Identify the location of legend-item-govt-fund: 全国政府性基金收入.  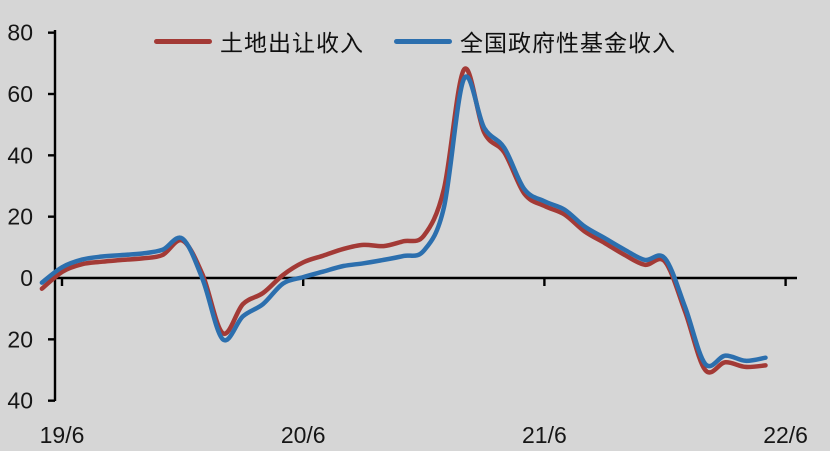
(535, 41).